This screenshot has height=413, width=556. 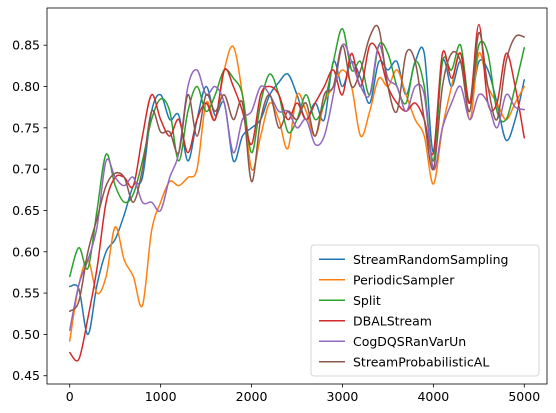 I want to click on x-tick-label: 5000, so click(x=524, y=396).